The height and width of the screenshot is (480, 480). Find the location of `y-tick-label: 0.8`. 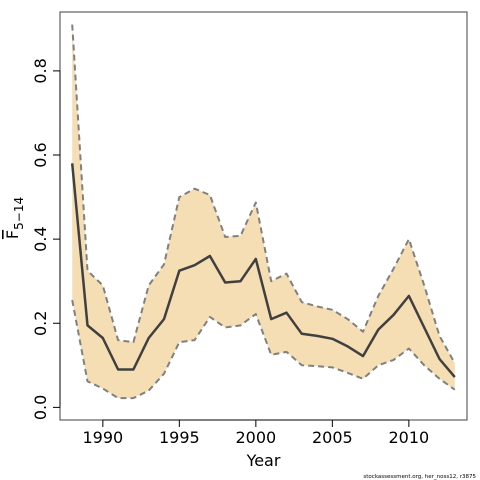

y-tick-label: 0.8 is located at coordinates (40, 70).